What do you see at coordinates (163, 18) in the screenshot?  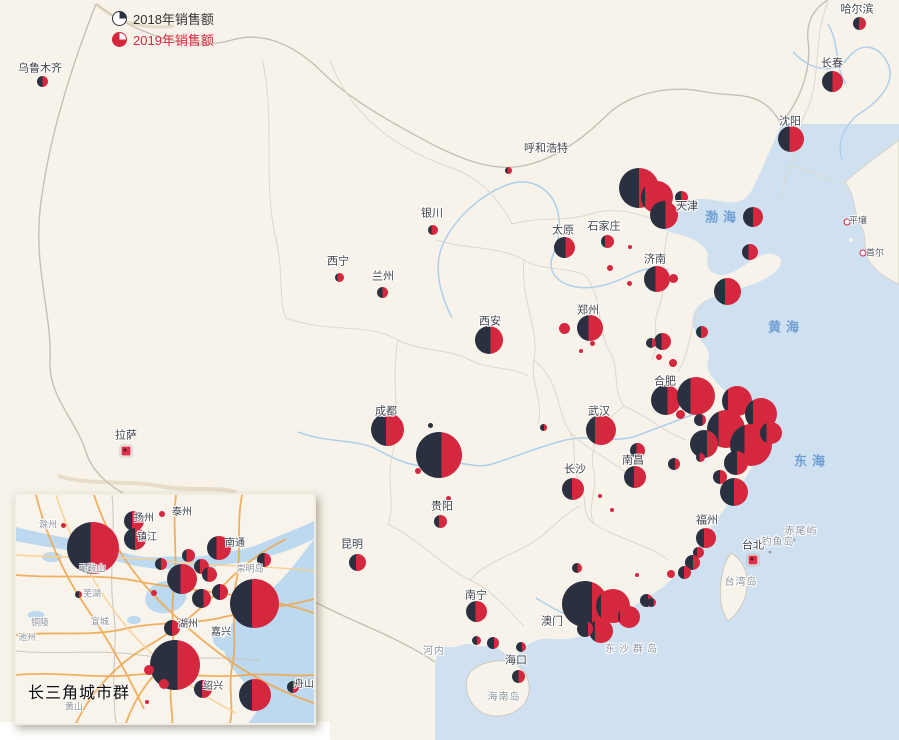 I see `legend-item-2018: 2018年销售额` at bounding box center [163, 18].